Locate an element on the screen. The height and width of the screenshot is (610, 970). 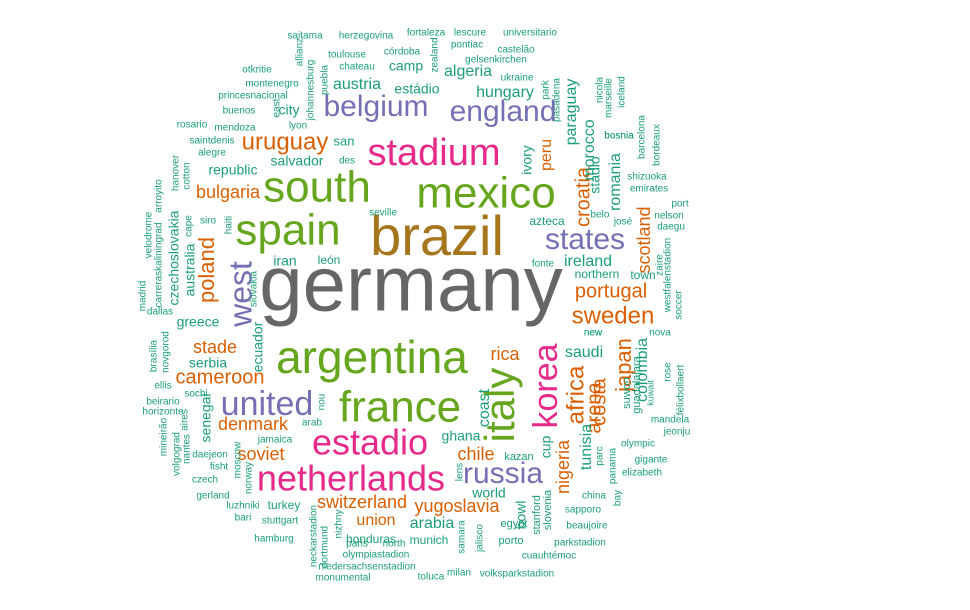
word-town: town is located at coordinates (642, 275).